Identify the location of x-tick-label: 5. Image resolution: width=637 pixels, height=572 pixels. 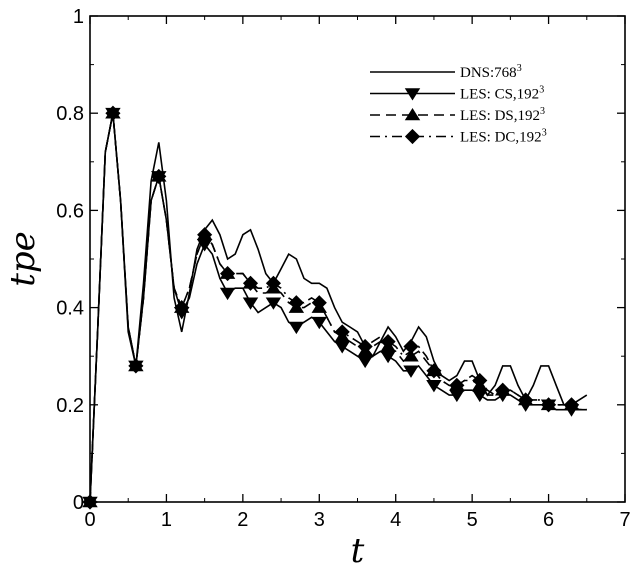
(472, 520).